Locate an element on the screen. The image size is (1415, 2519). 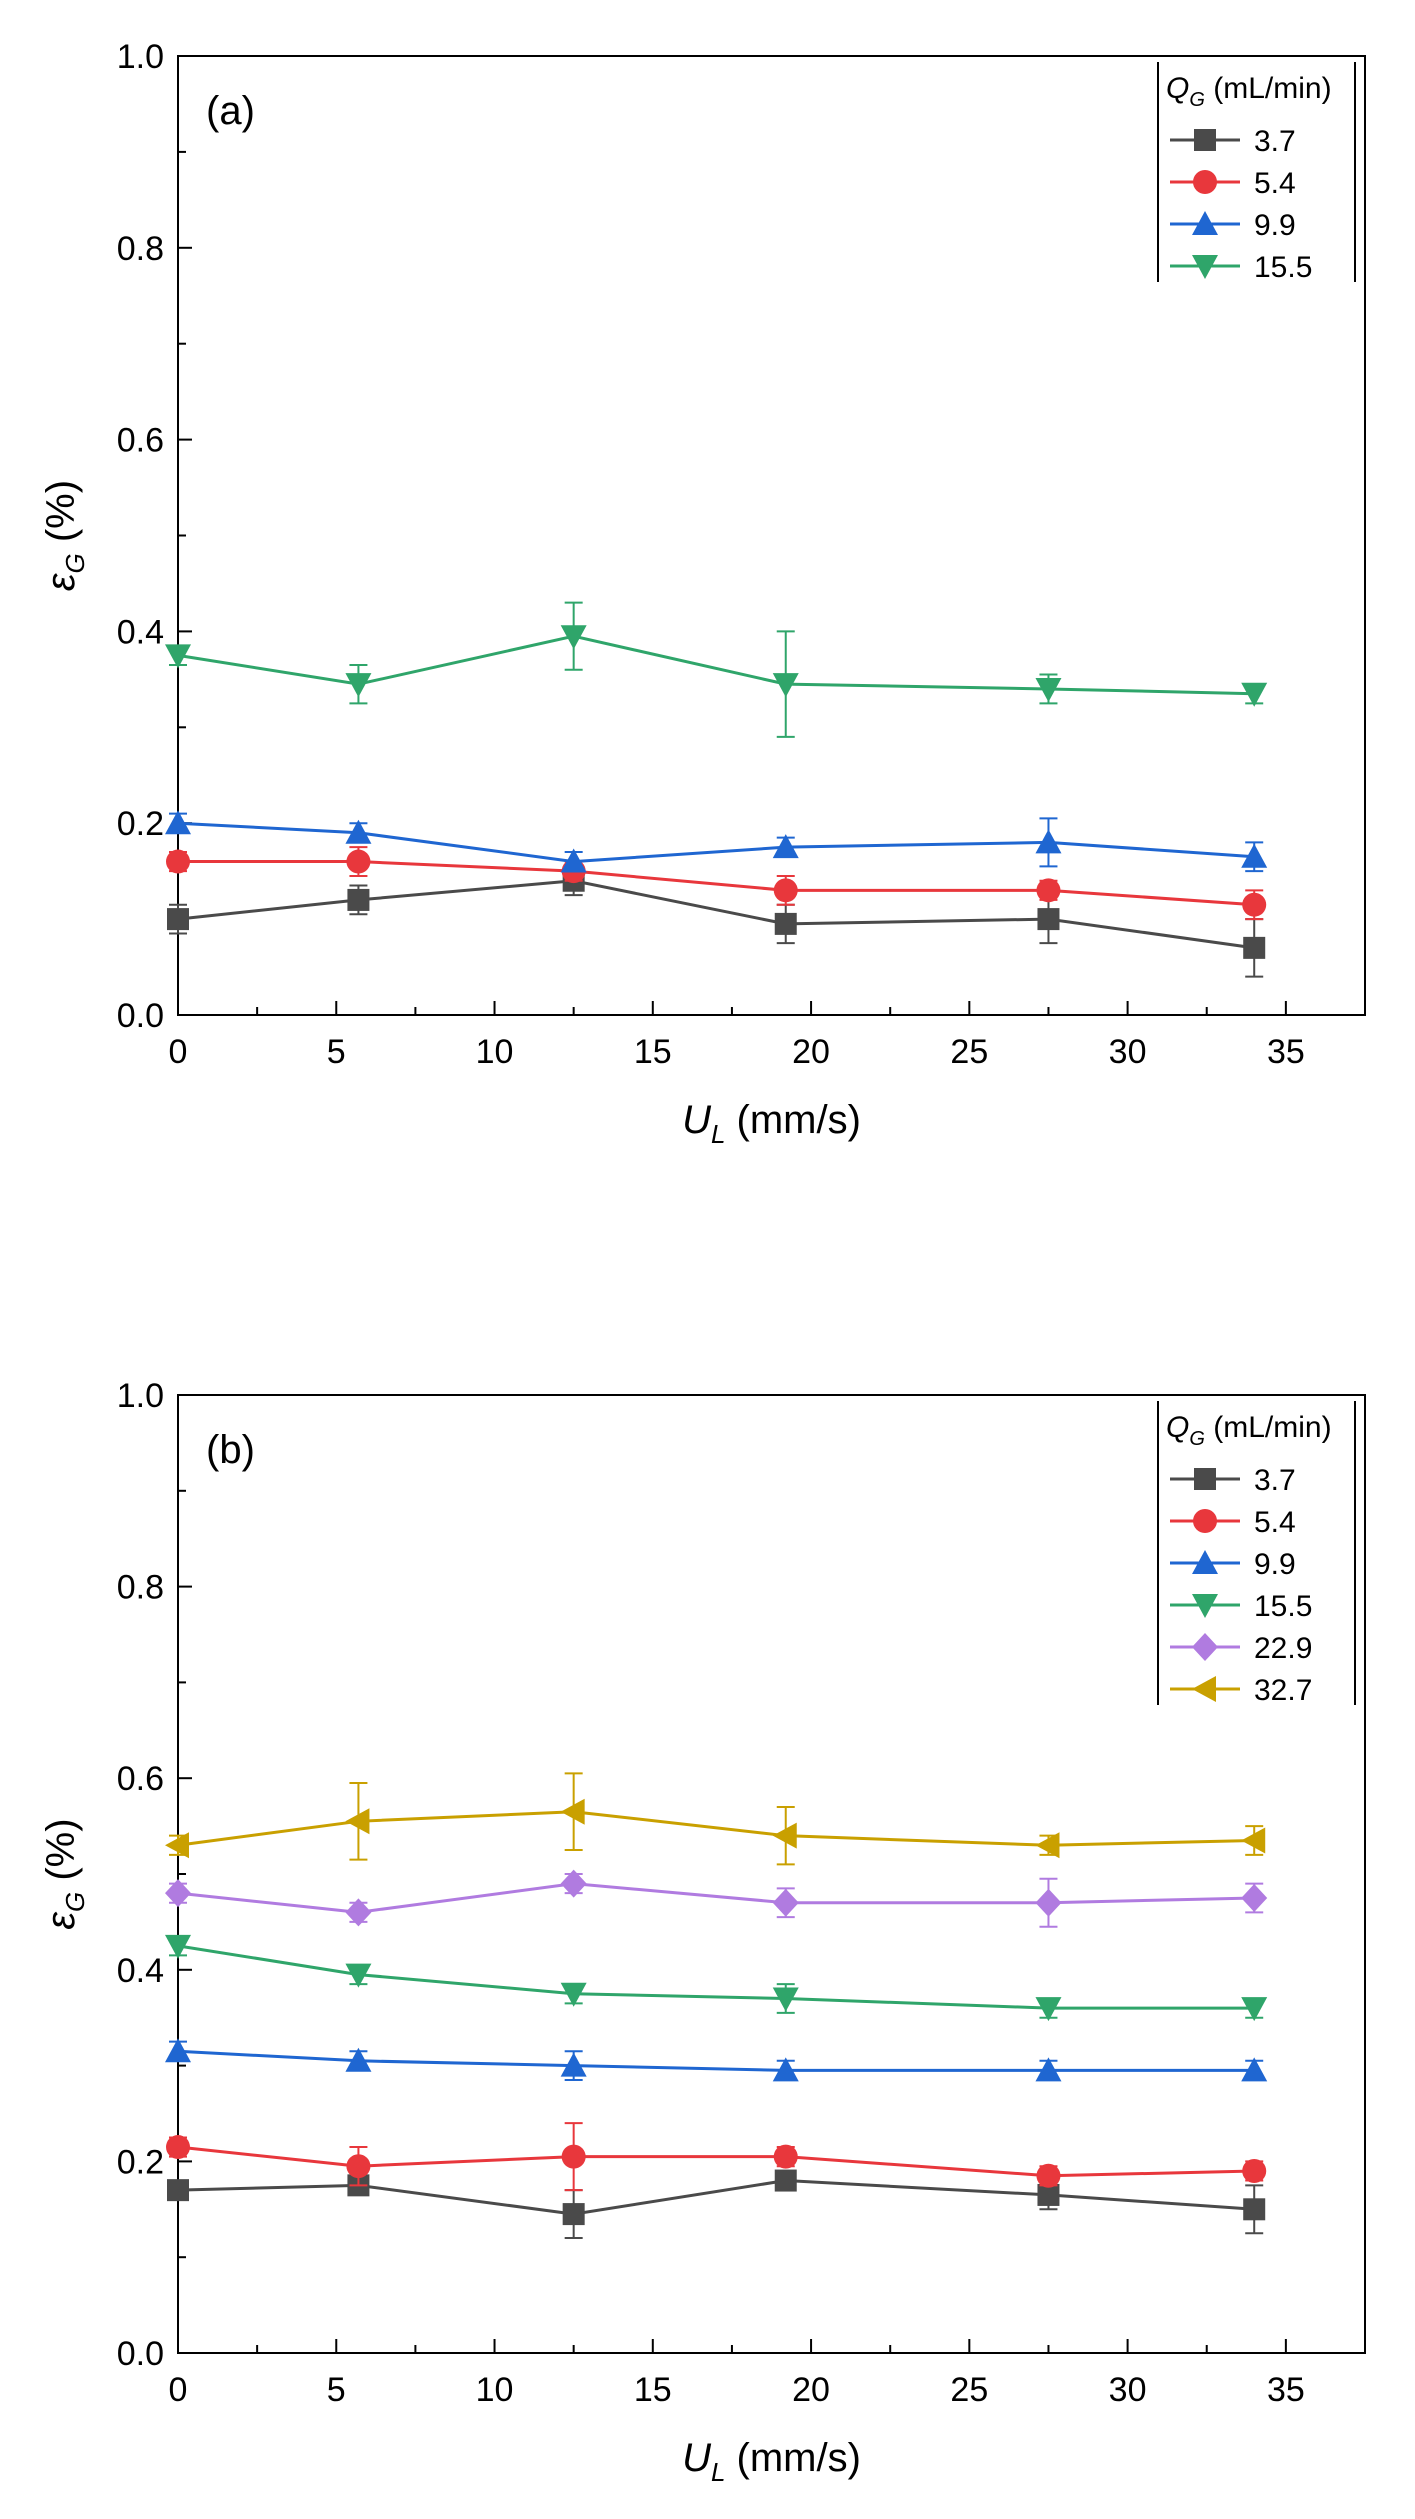
y-tick-label: 0.0 is located at coordinates (140, 2354).